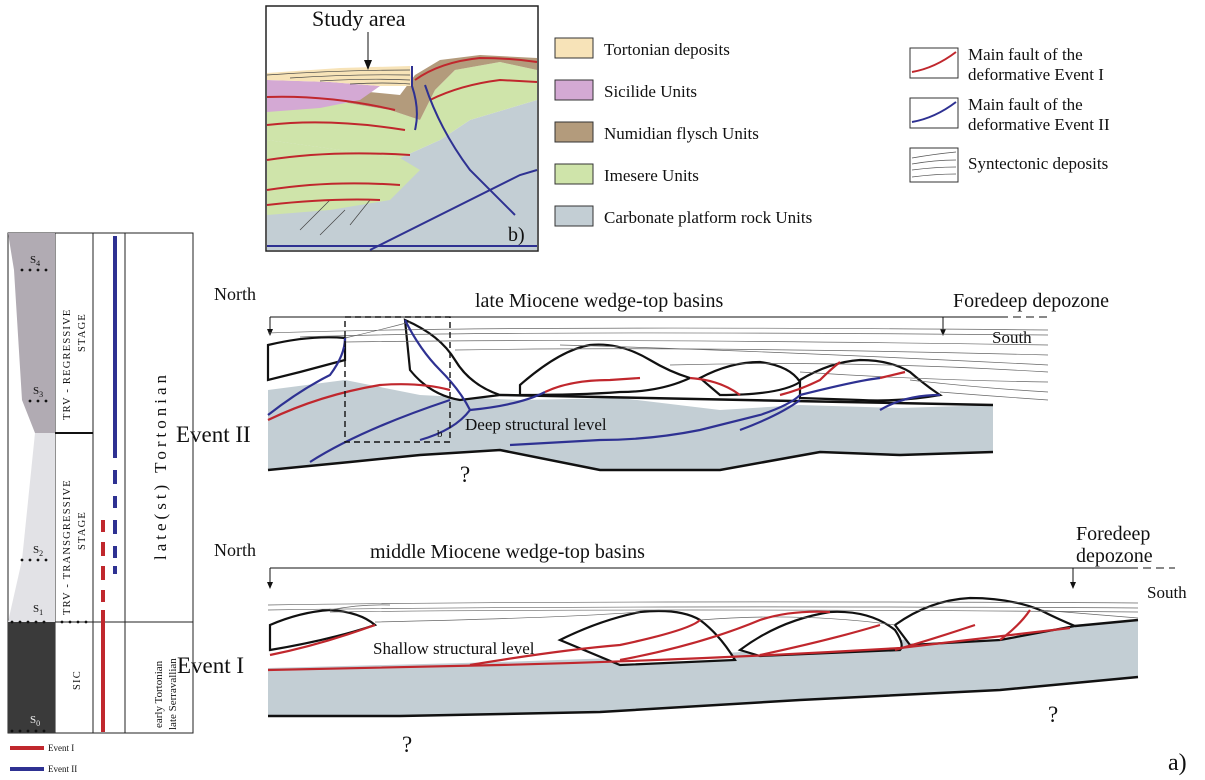  Describe the element at coordinates (1113, 534) in the screenshot. I see `bottom-foredeep-1: Foredeep` at that location.